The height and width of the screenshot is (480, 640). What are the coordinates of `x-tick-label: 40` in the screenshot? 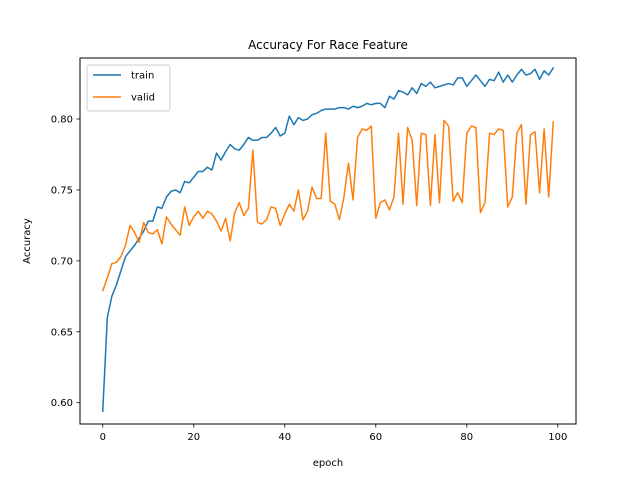 It's located at (284, 437).